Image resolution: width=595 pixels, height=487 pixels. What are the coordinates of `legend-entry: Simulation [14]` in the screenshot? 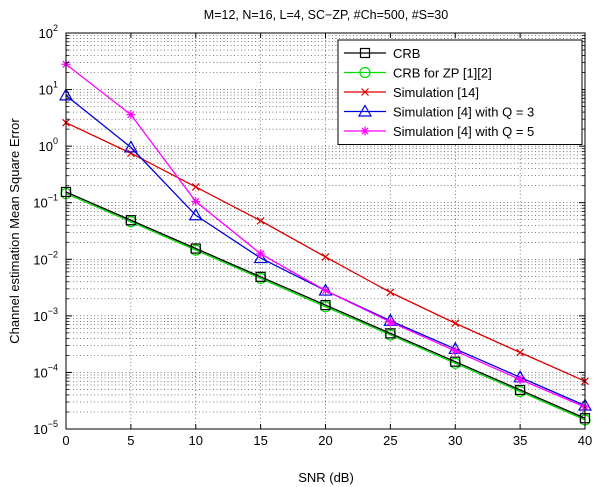 It's located at (411, 92).